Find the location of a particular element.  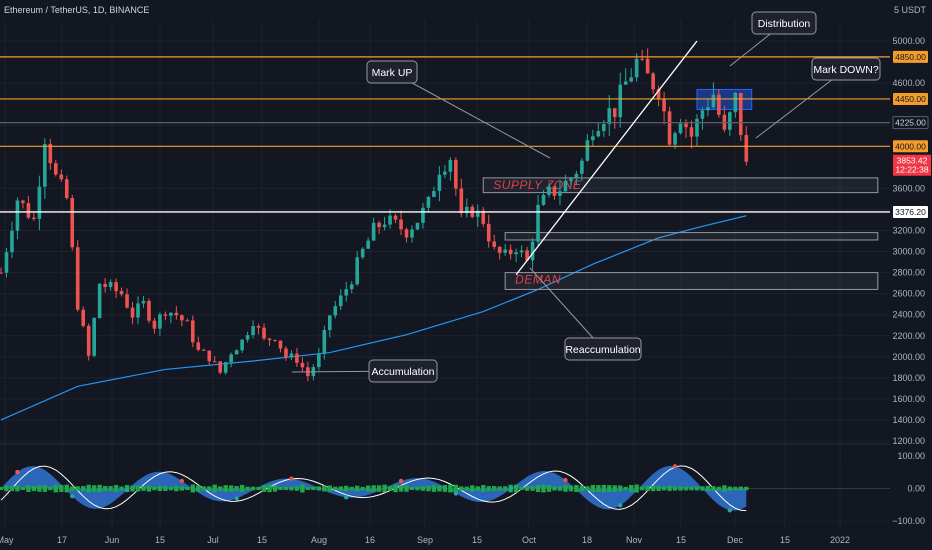

last-price-tag is located at coordinates (912, 165).